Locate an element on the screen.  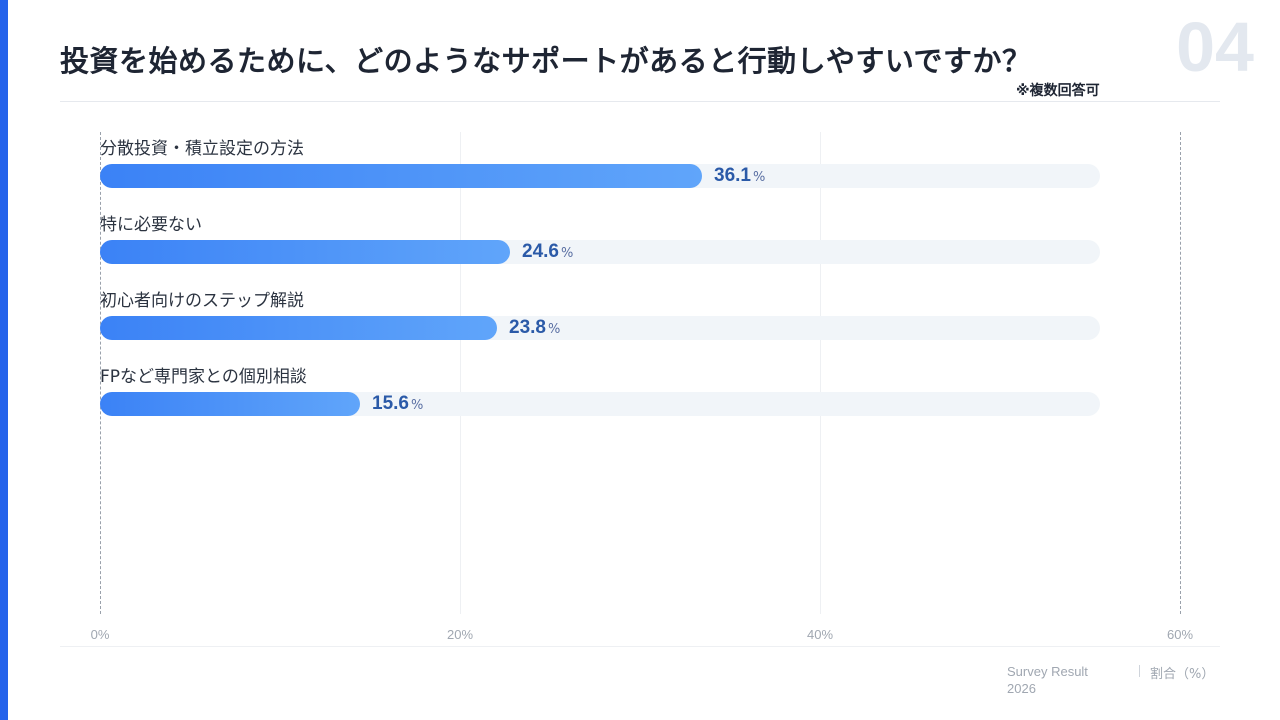
footer-separator is located at coordinates (1139, 671).